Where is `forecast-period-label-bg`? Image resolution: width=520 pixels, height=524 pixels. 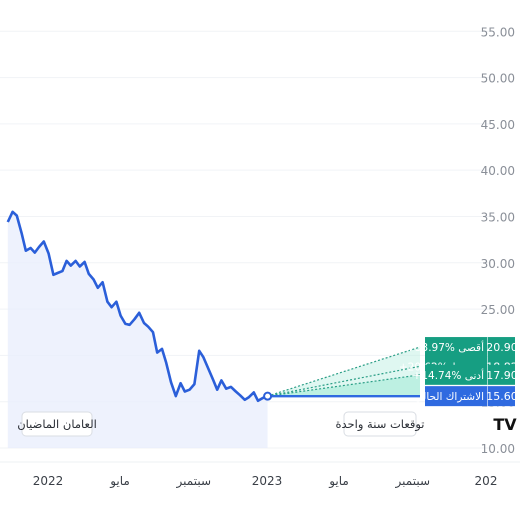 forecast-period-label-bg is located at coordinates (380, 424).